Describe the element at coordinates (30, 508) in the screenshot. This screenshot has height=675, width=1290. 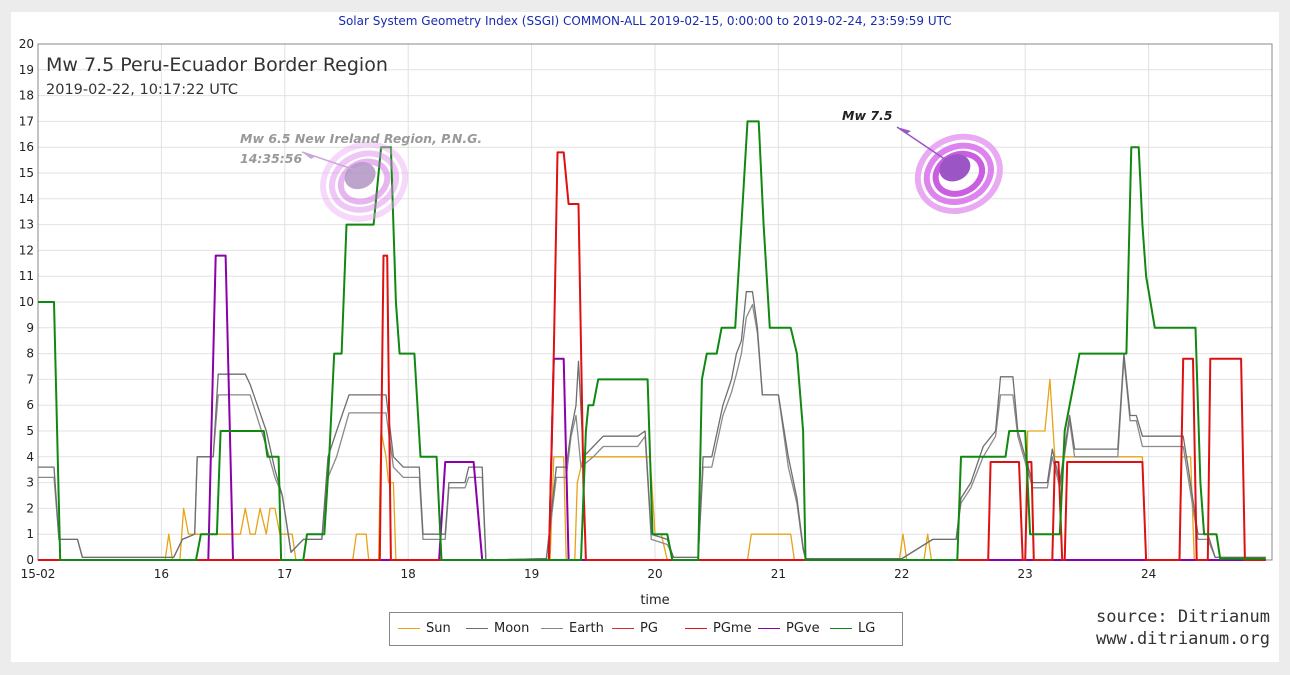
I see `y-tick-label: 2` at that location.